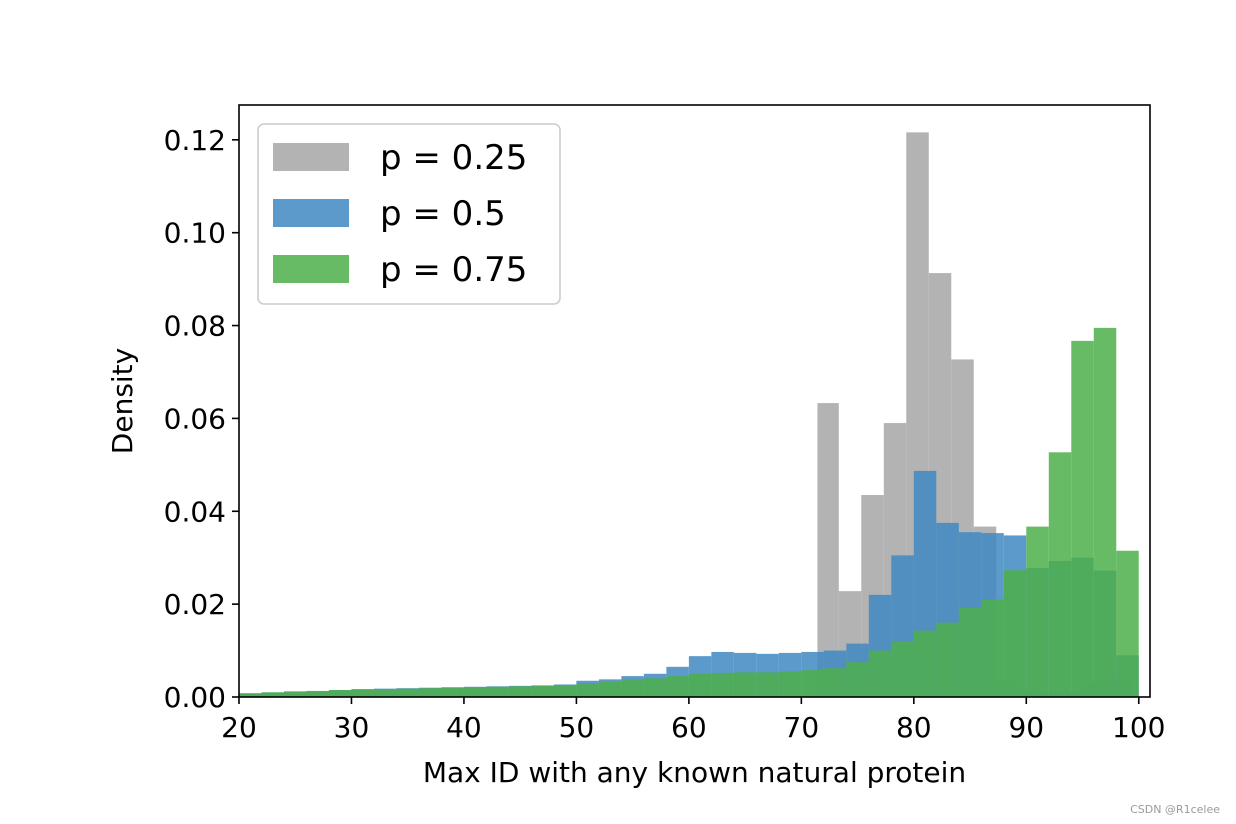 Image resolution: width=1236 pixels, height=824 pixels. What do you see at coordinates (689, 727) in the screenshot?
I see `x-tick-label: 60` at bounding box center [689, 727].